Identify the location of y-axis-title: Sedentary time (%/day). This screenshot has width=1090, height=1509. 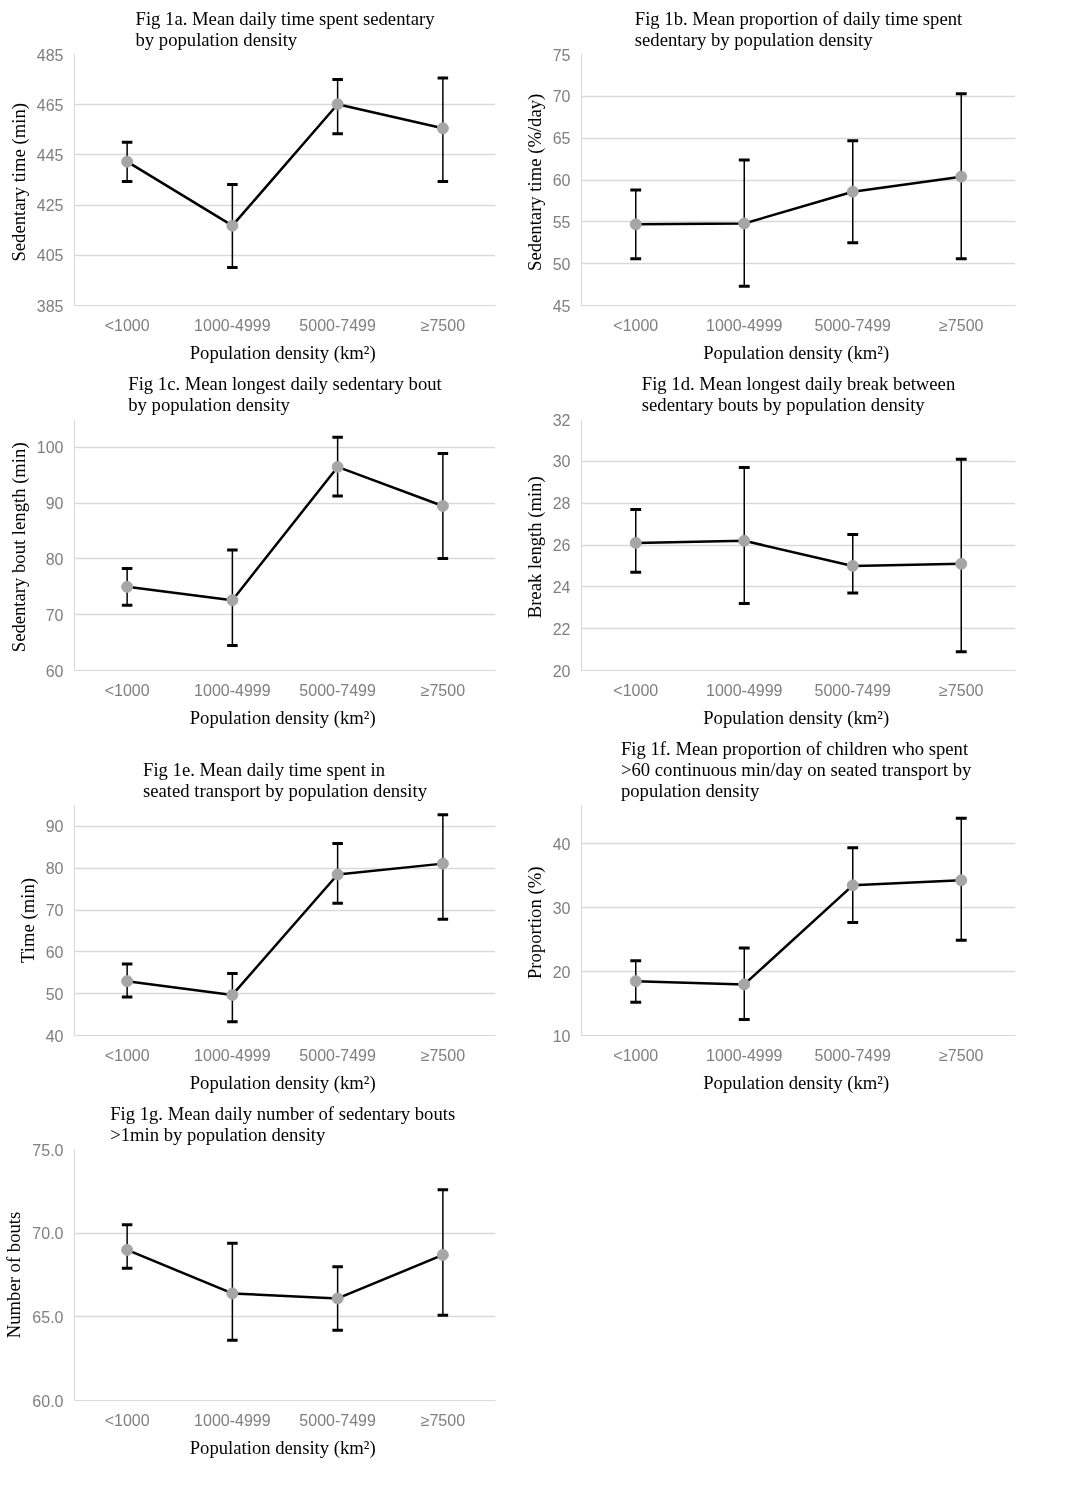
(534, 182).